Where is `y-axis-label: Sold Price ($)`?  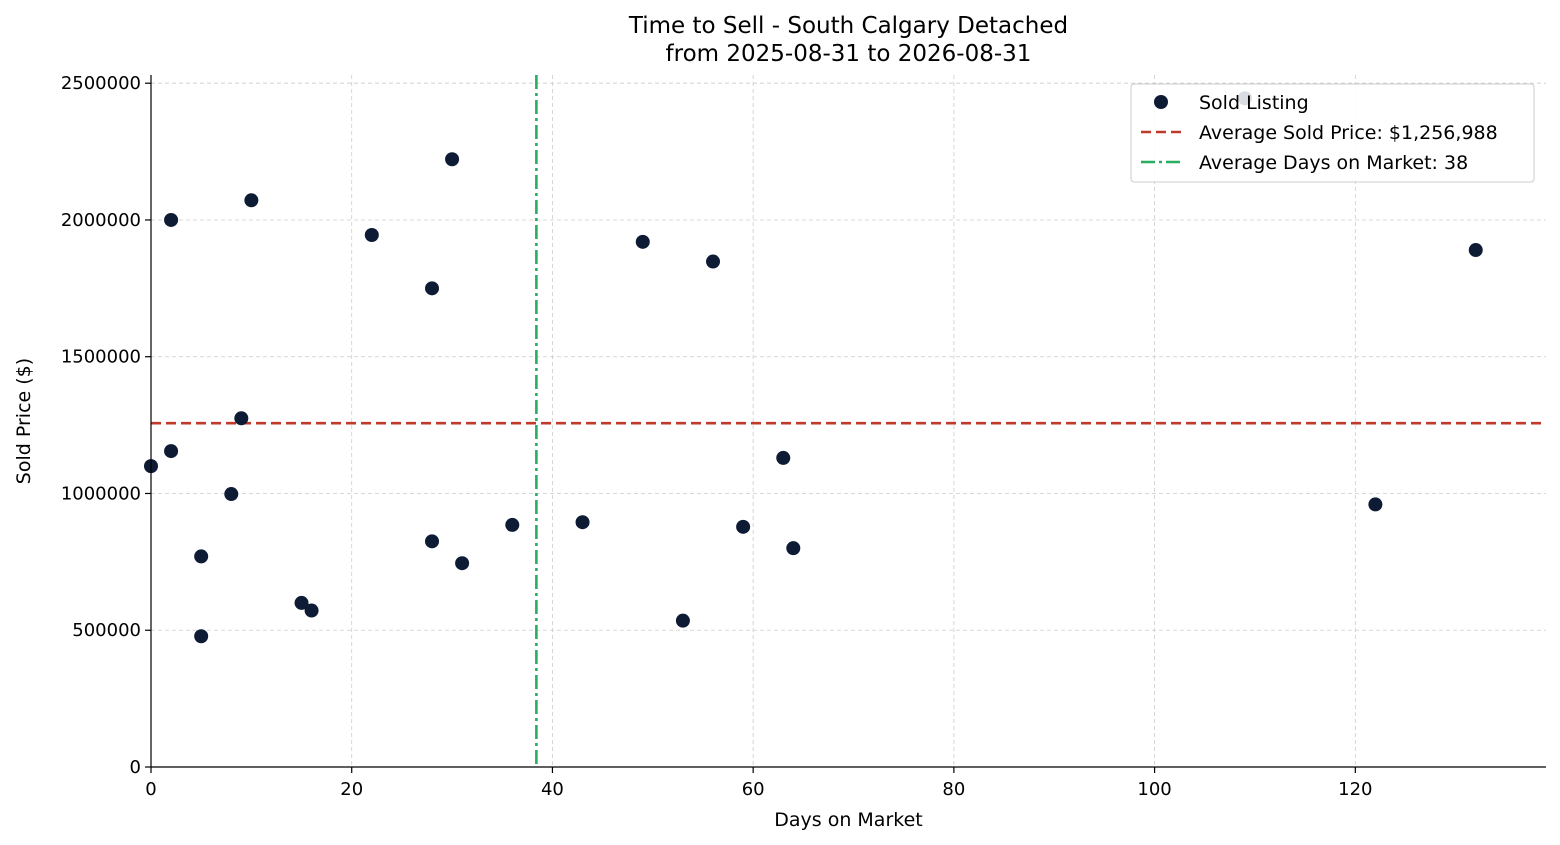
y-axis-label: Sold Price ($) is located at coordinates (24, 421).